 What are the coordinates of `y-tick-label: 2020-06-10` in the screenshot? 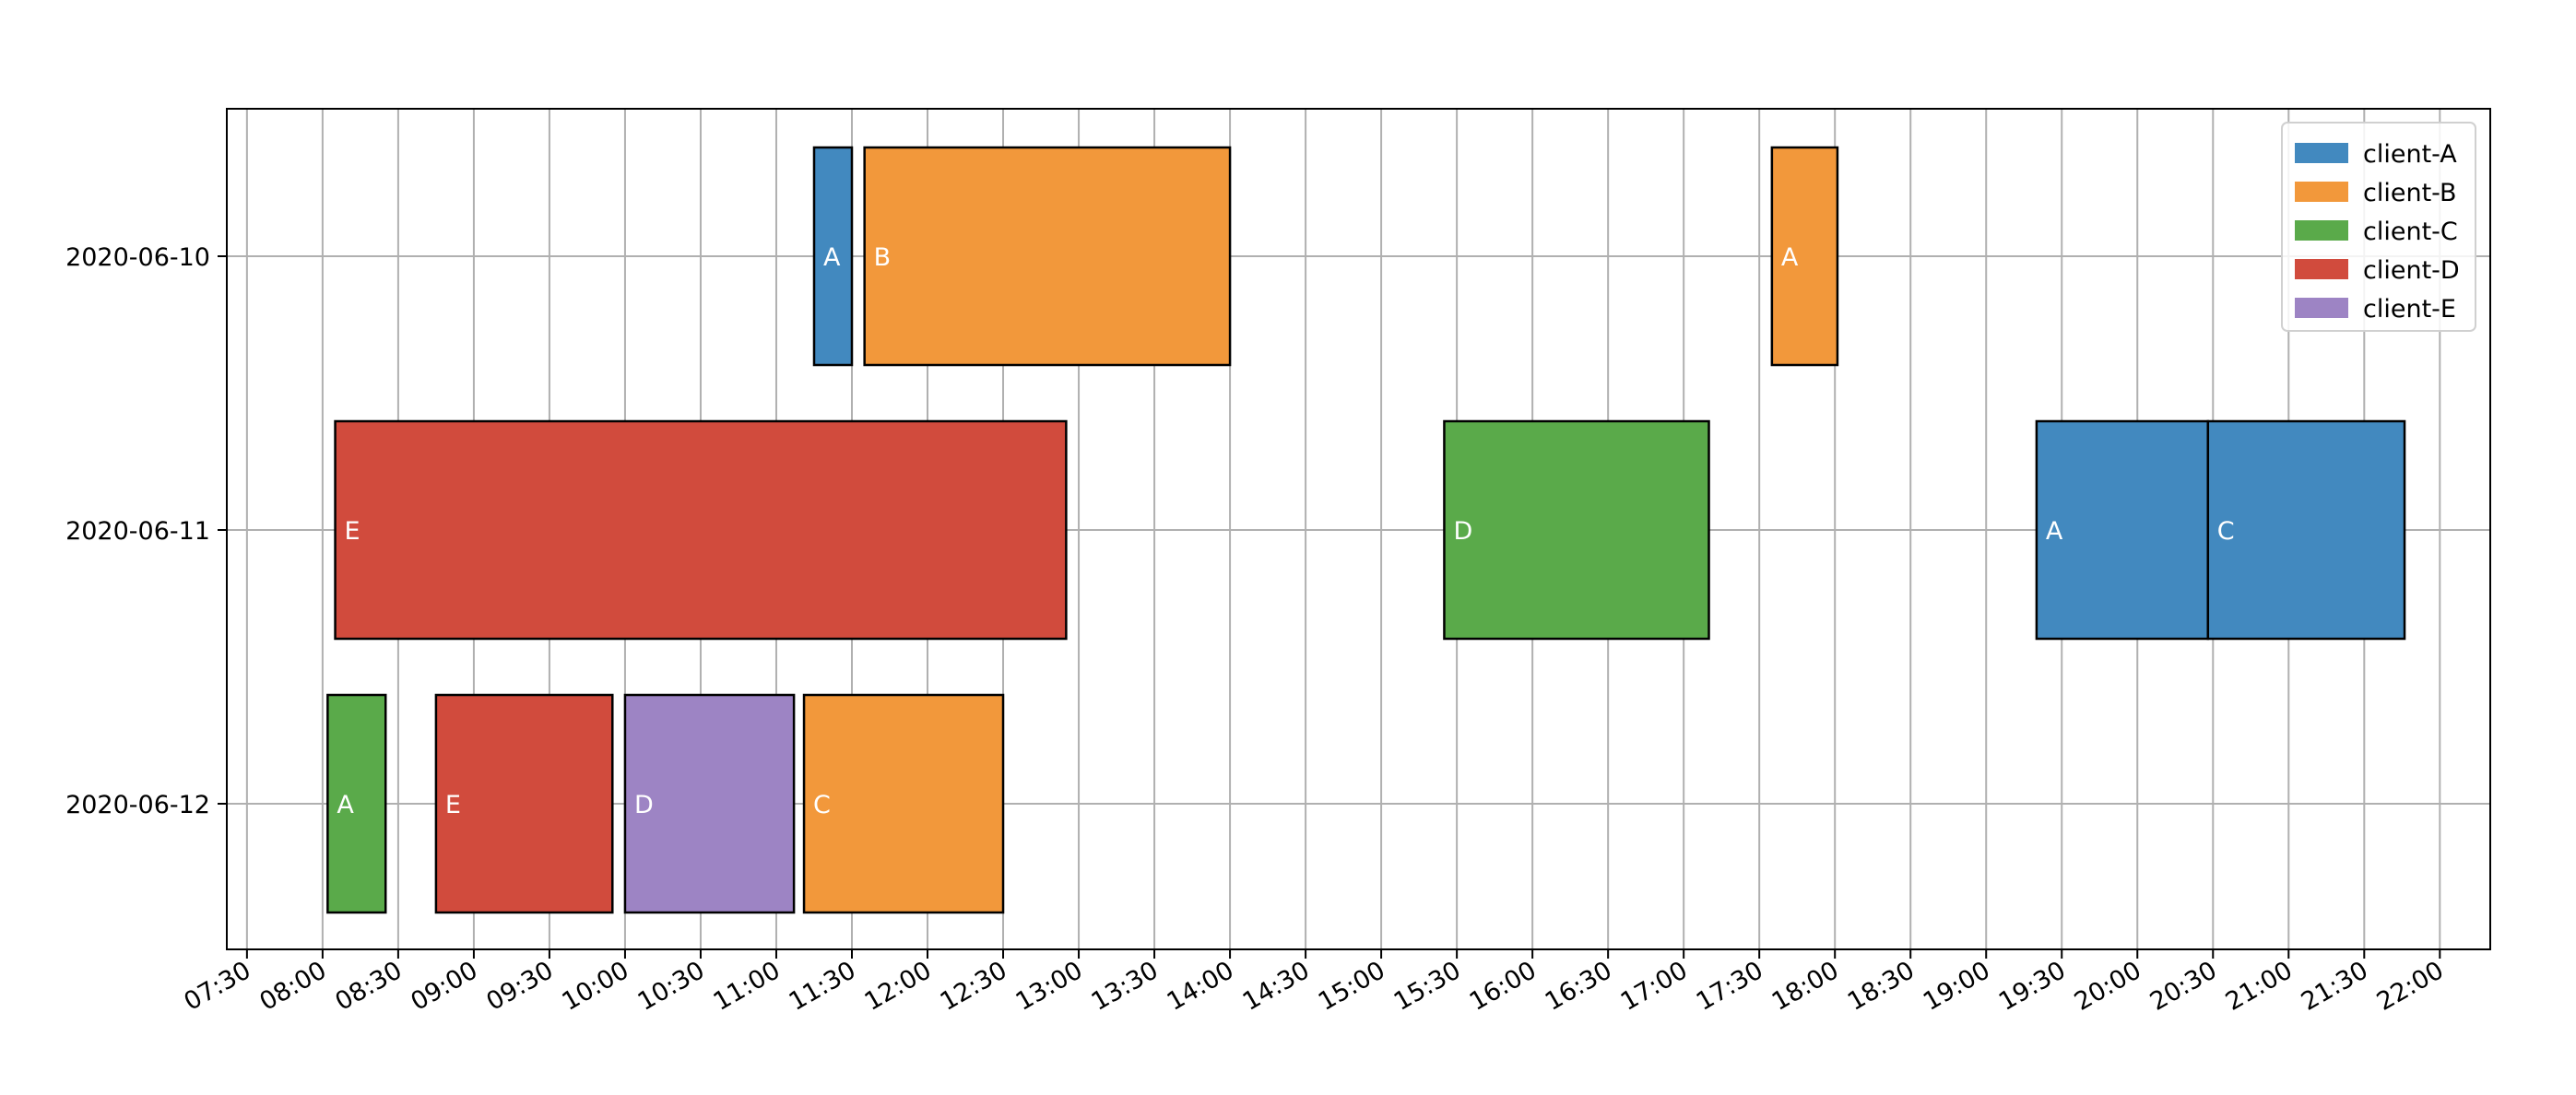 It's located at (137, 257).